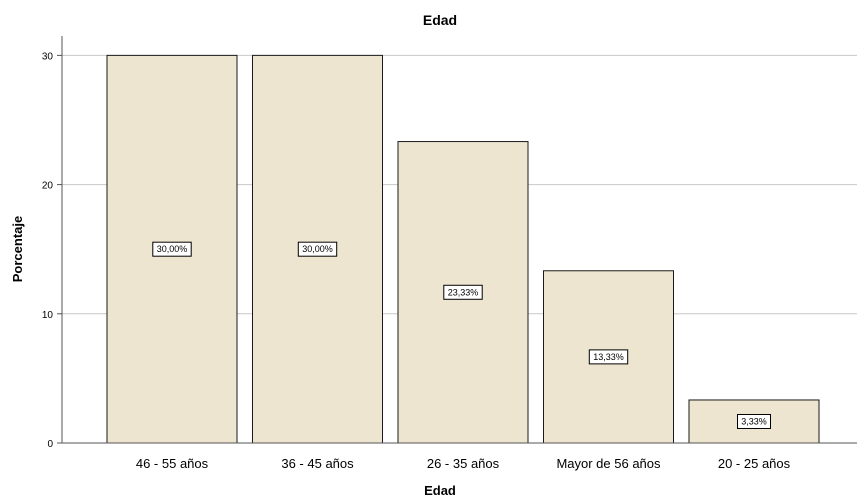 Image resolution: width=857 pixels, height=500 pixels. Describe the element at coordinates (48, 186) in the screenshot. I see `y-tick-label: 20` at that location.